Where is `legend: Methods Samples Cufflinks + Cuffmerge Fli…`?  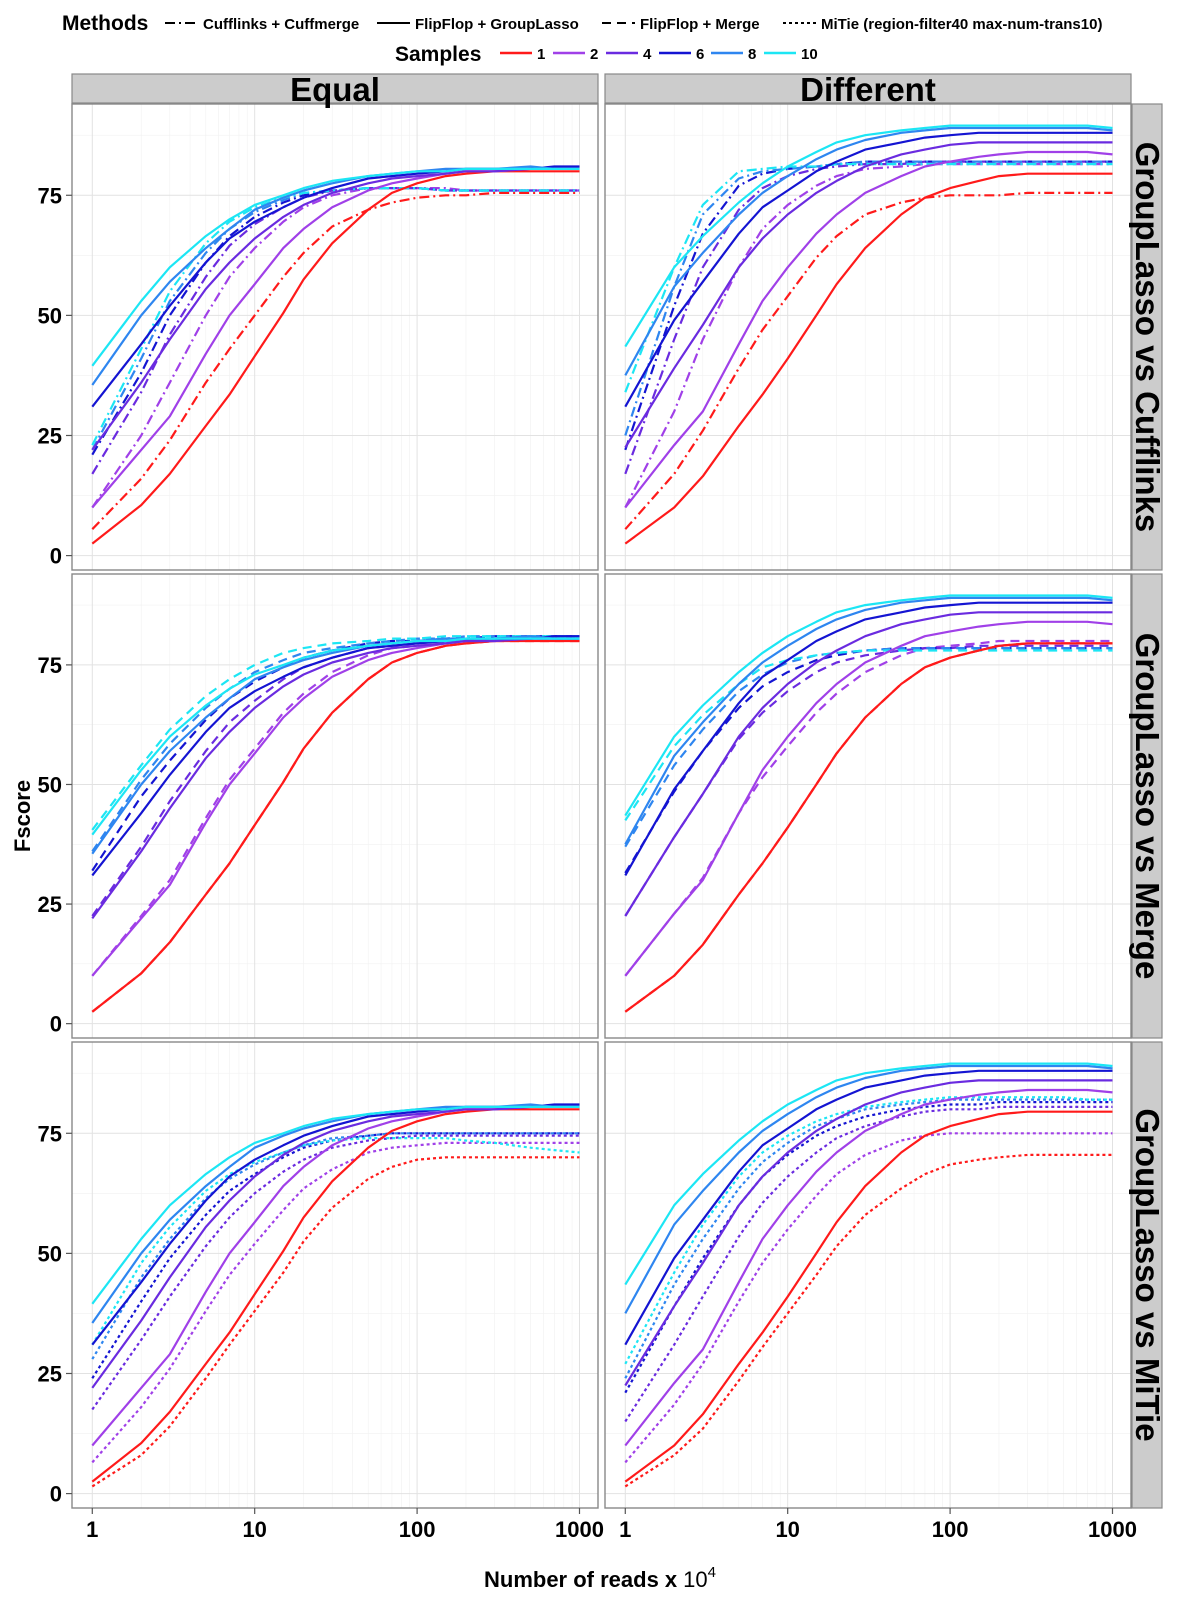
legend: Methods Samples Cufflinks + Cuffmerge Fli… is located at coordinates (582, 39).